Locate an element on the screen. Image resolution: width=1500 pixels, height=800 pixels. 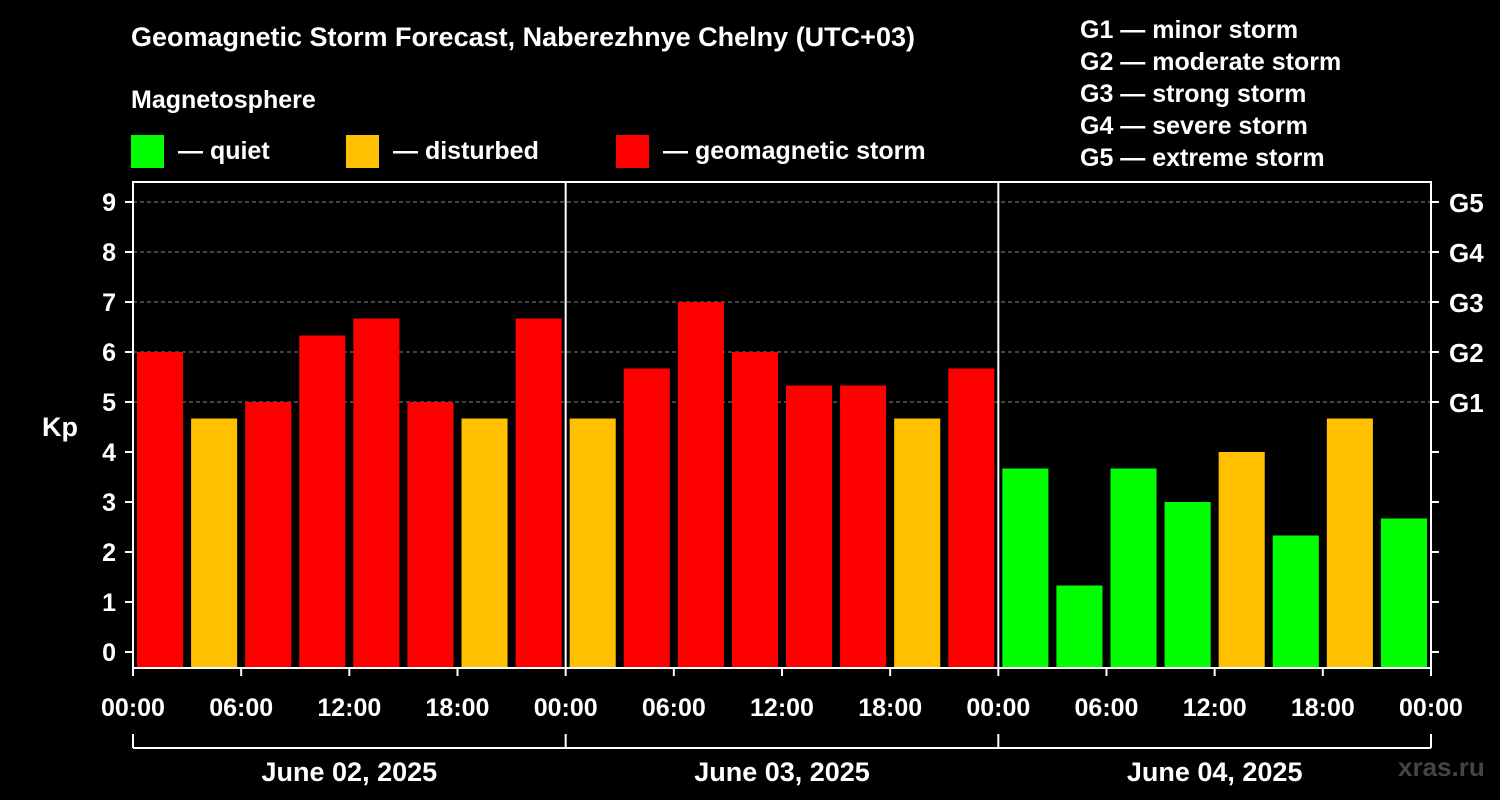
x-tick-label-1: 06:00 is located at coordinates (241, 708).